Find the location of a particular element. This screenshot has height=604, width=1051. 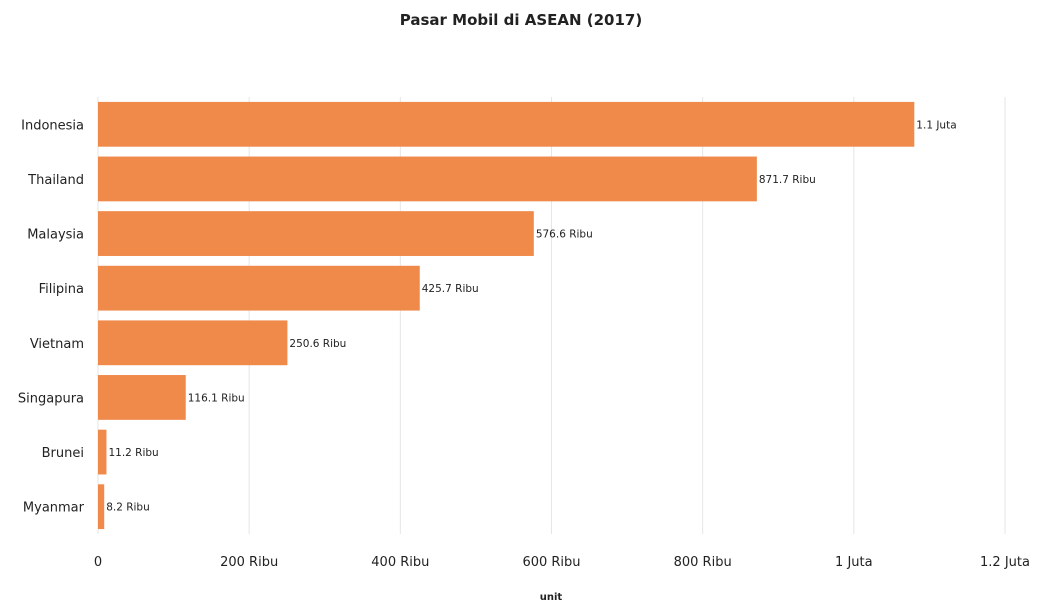

bar-thailand is located at coordinates (427, 179).